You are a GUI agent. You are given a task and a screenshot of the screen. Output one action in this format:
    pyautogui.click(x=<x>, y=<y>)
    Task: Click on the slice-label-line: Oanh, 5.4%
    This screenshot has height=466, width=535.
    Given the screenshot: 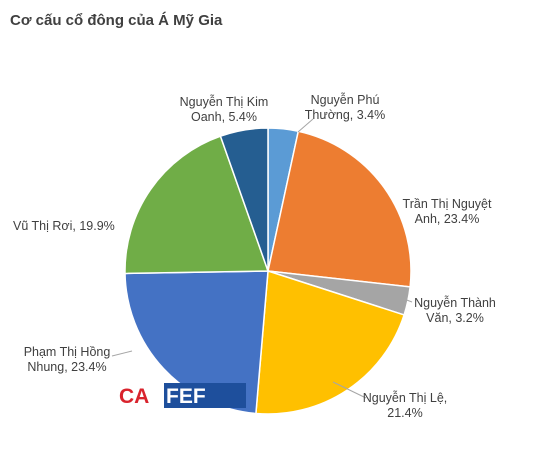 What is the action you would take?
    pyautogui.click(x=224, y=117)
    